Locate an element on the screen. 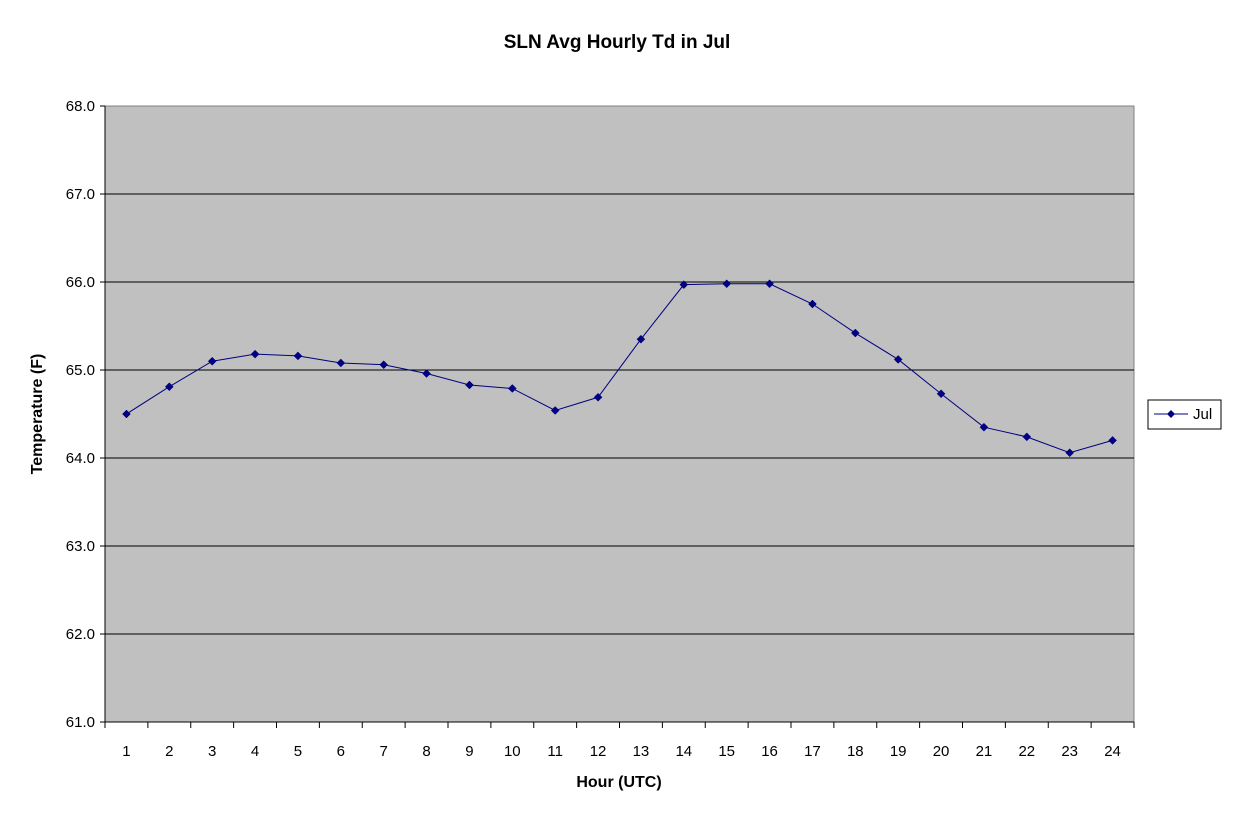 This screenshot has height=821, width=1234. legend: Jul is located at coordinates (1184, 414).